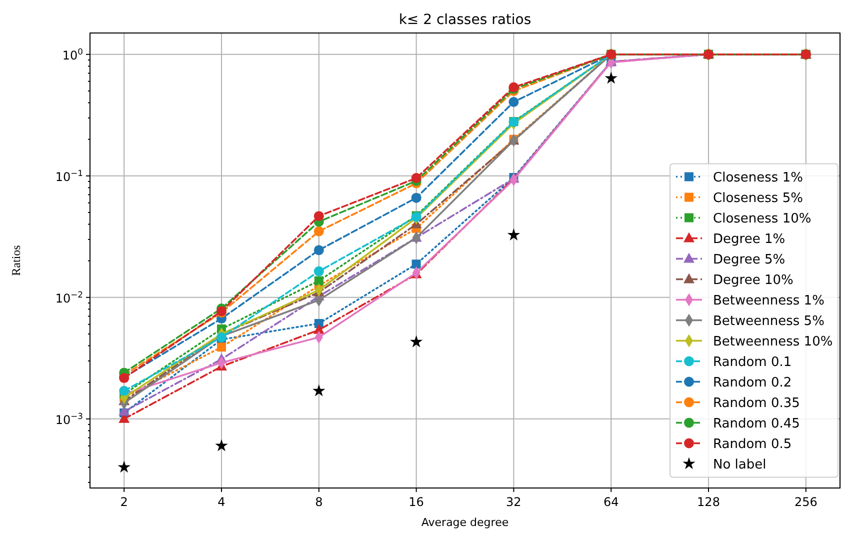  What do you see at coordinates (514, 502) in the screenshot?
I see `x-tick-label: 32` at bounding box center [514, 502].